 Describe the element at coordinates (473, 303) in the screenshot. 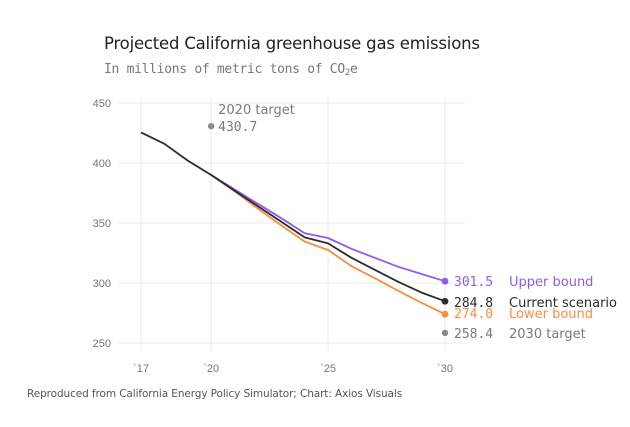

I see `value-label-current-scenario: 284.8` at that location.